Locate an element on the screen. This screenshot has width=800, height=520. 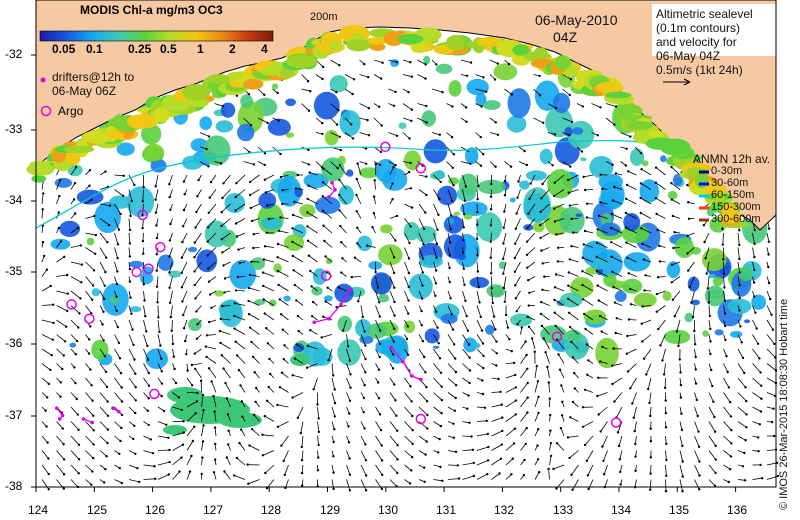
altimetry-note-line: 0.5m/s (1kt 24h) is located at coordinates (699, 70).